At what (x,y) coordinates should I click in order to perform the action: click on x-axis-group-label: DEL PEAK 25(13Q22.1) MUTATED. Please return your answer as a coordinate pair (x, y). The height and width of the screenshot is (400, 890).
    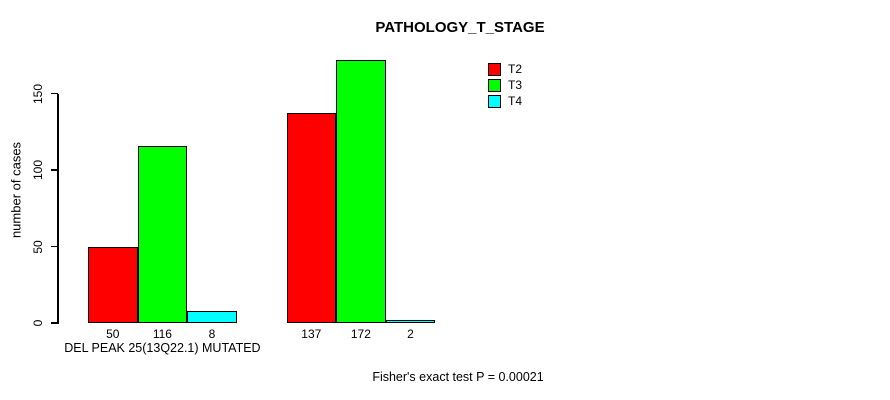
    Looking at the image, I should click on (162, 348).